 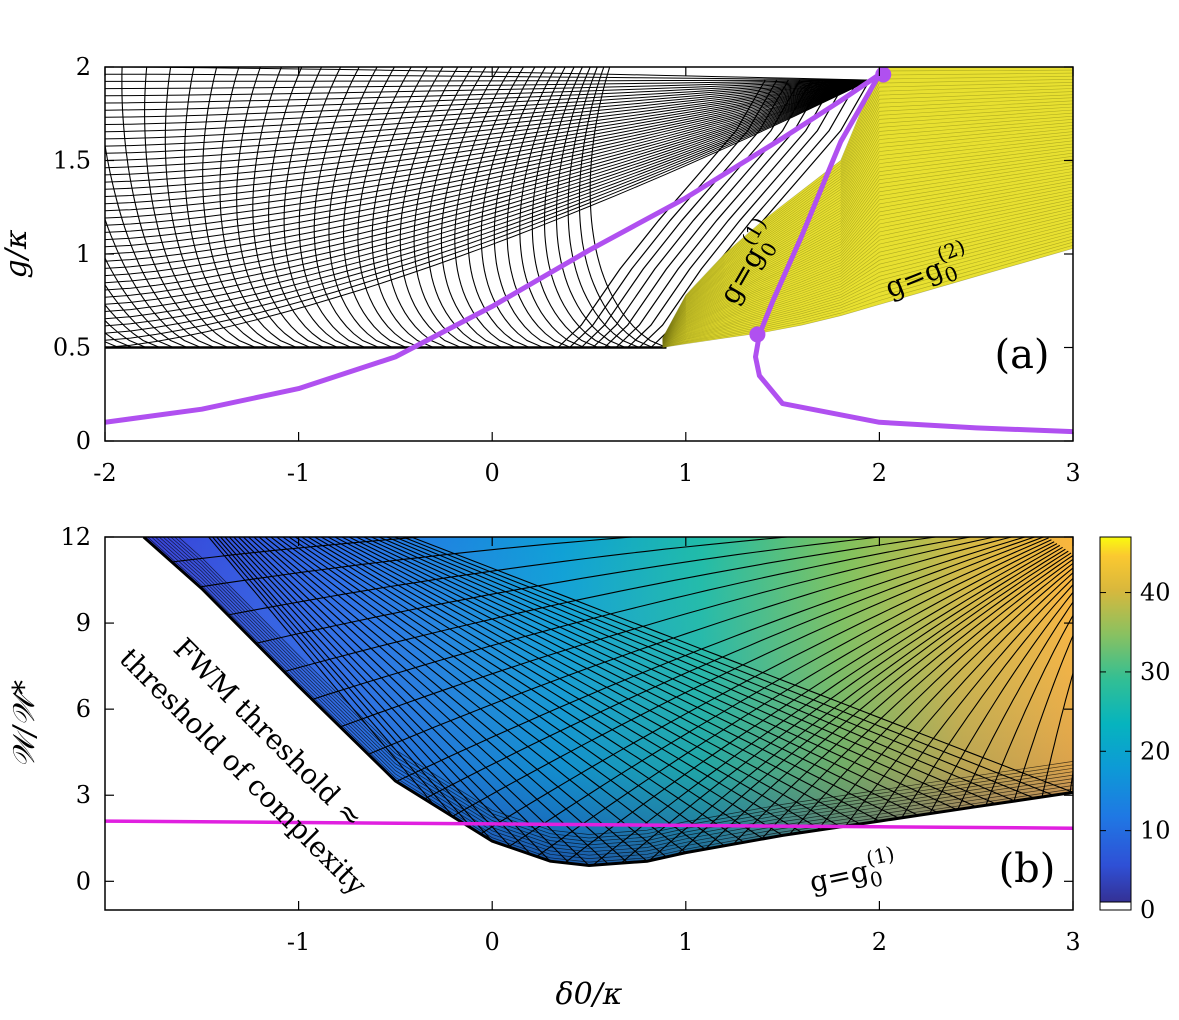 What do you see at coordinates (1021, 355) in the screenshot?
I see `panel-a-label: (a)` at bounding box center [1021, 355].